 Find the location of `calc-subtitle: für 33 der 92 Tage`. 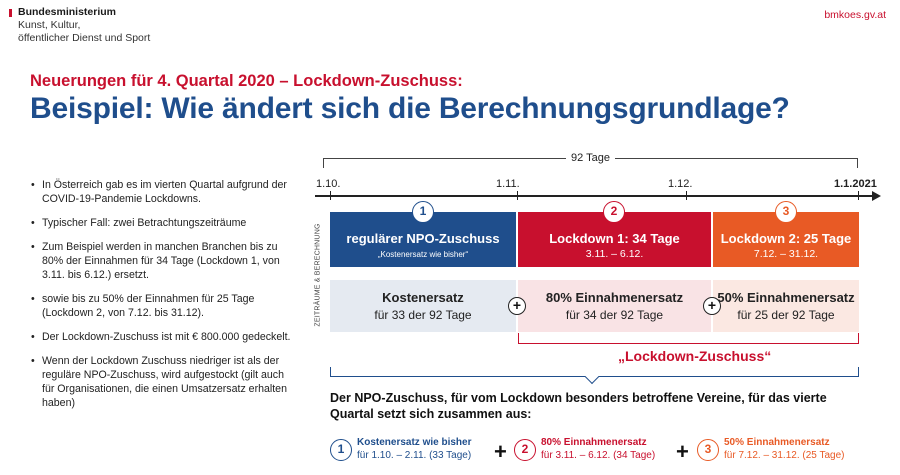

calc-subtitle: für 33 der 92 Tage is located at coordinates (423, 315).